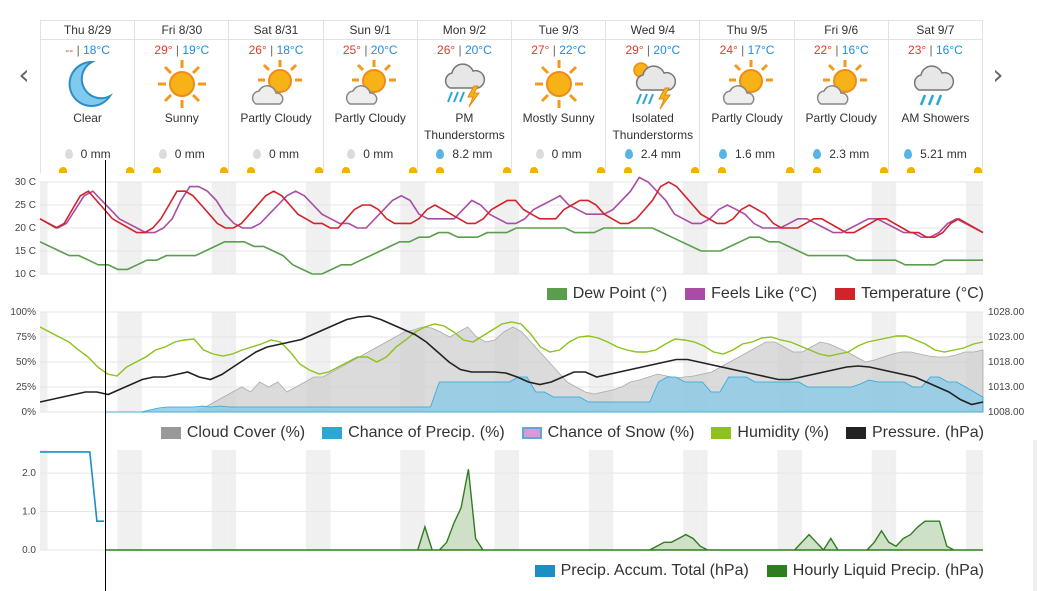 This screenshot has height=591, width=1037. What do you see at coordinates (607, 433) in the screenshot?
I see `legend-chance-snow: Chance of Snow (%)` at bounding box center [607, 433].